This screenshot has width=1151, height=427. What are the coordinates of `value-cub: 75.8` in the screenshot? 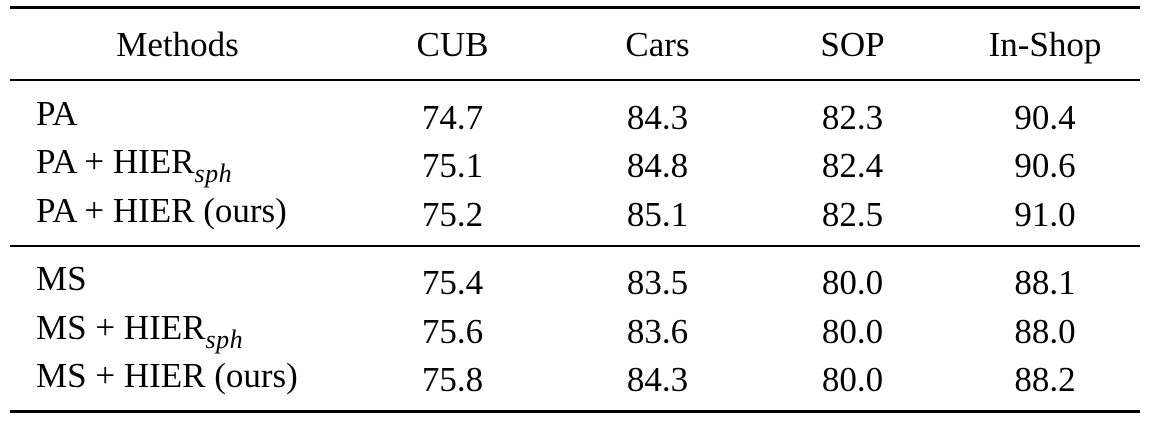 It's located at (452, 380).